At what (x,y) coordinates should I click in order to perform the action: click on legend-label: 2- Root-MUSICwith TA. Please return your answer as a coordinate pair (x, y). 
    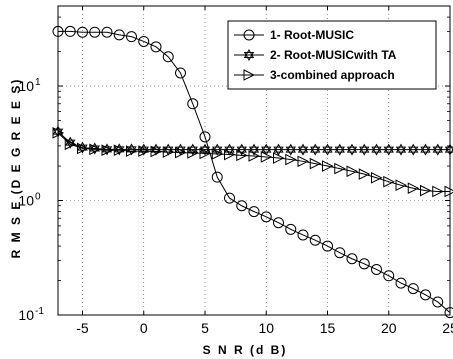
    Looking at the image, I should click on (333, 55).